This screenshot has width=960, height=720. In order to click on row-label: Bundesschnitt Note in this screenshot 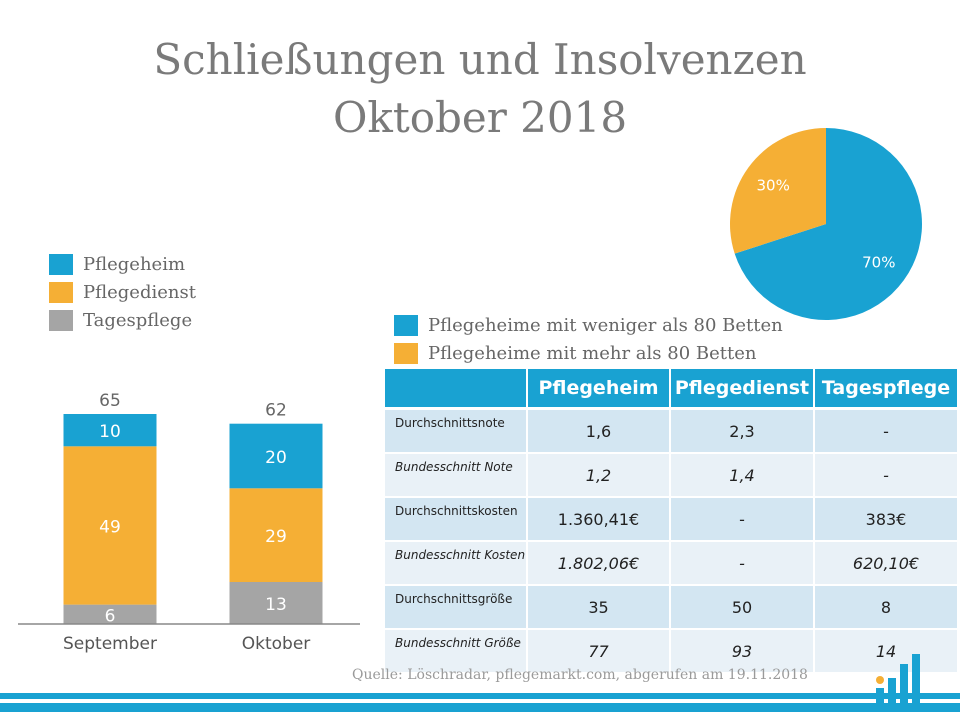, I will do `click(456, 476)`.